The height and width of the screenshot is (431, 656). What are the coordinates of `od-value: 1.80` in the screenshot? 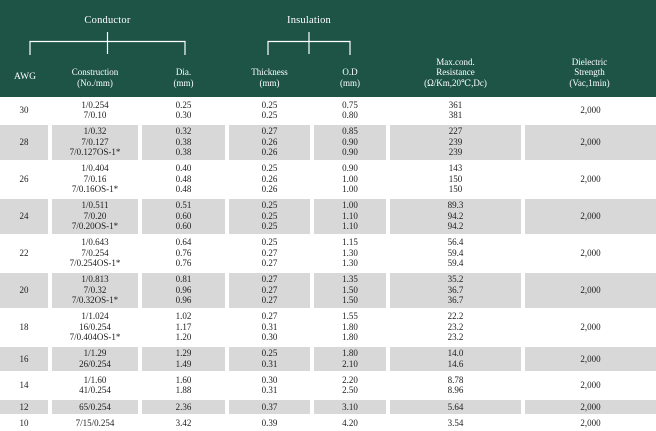 It's located at (350, 326).